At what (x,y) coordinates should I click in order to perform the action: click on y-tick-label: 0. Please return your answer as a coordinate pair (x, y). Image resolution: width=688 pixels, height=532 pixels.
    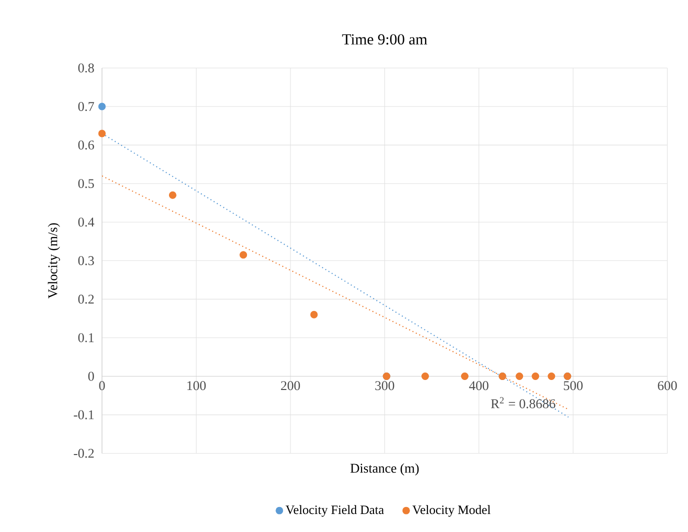
    Looking at the image, I should click on (91, 376).